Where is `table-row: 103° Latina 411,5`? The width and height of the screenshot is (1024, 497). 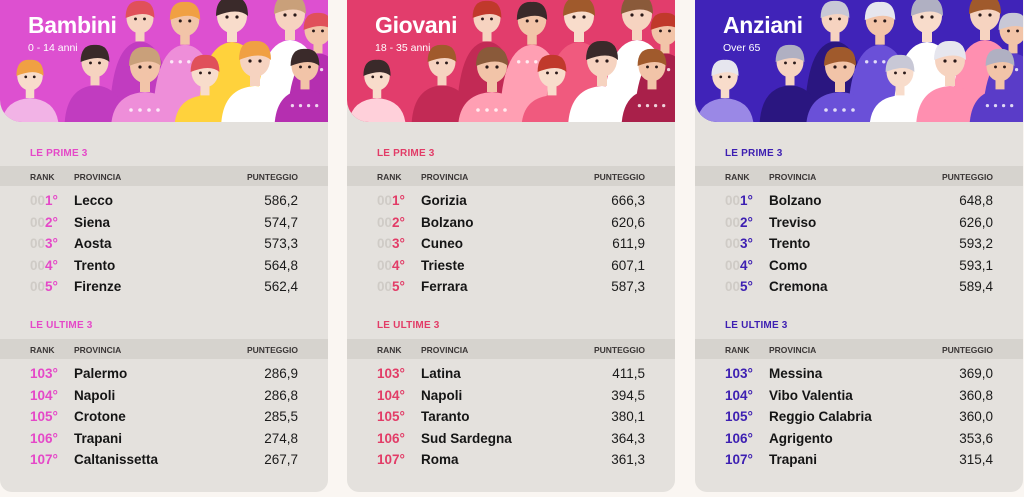 table-row: 103° Latina 411,5 is located at coordinates (511, 376).